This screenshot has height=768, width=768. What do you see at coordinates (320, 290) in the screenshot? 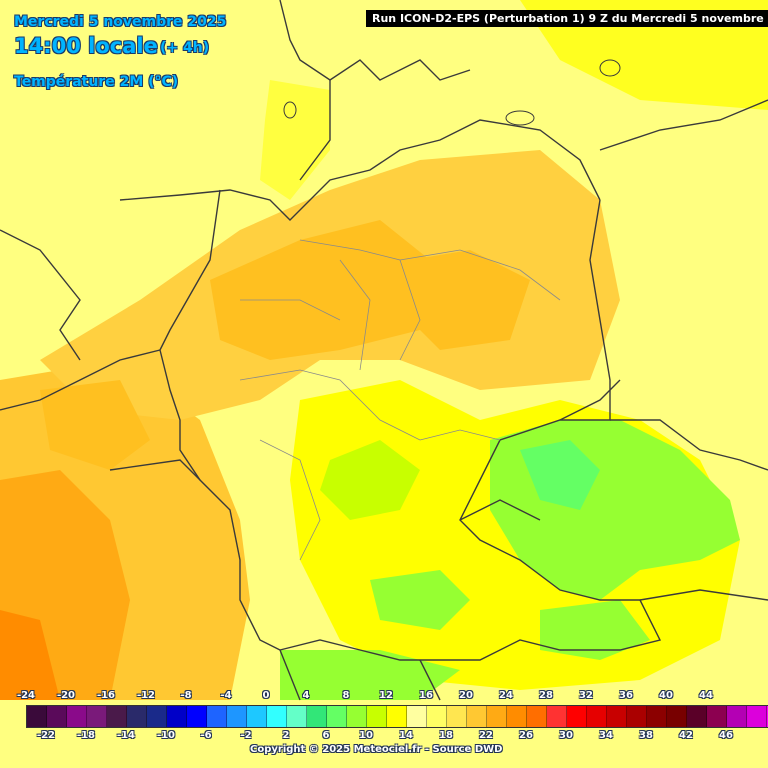
I see `warm-core-central` at bounding box center [320, 290].